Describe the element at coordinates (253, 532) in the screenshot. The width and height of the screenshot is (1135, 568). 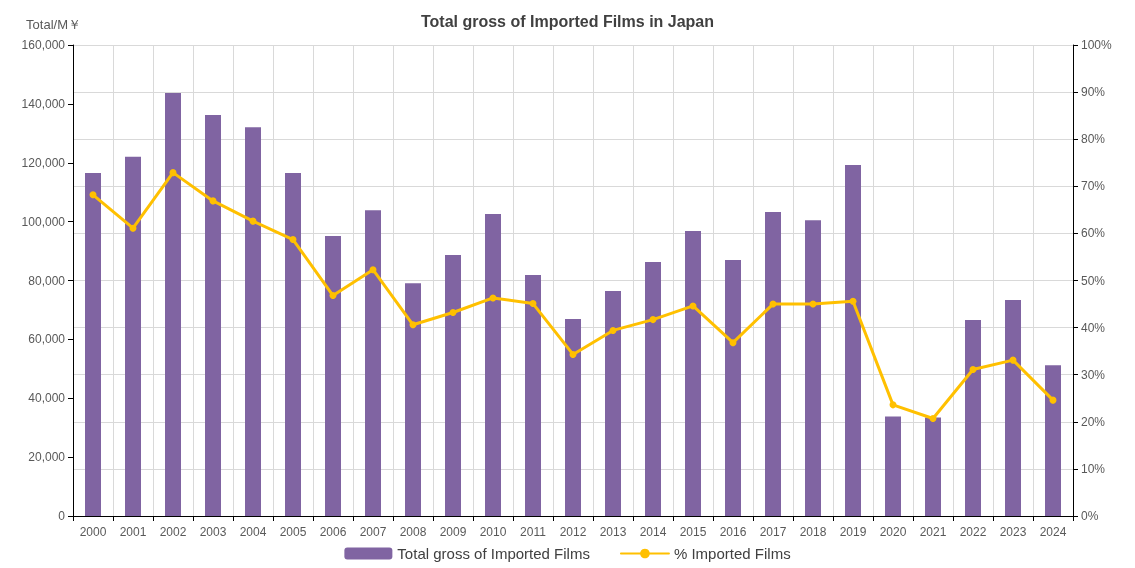
I see `x-tick-label: 2004` at that location.